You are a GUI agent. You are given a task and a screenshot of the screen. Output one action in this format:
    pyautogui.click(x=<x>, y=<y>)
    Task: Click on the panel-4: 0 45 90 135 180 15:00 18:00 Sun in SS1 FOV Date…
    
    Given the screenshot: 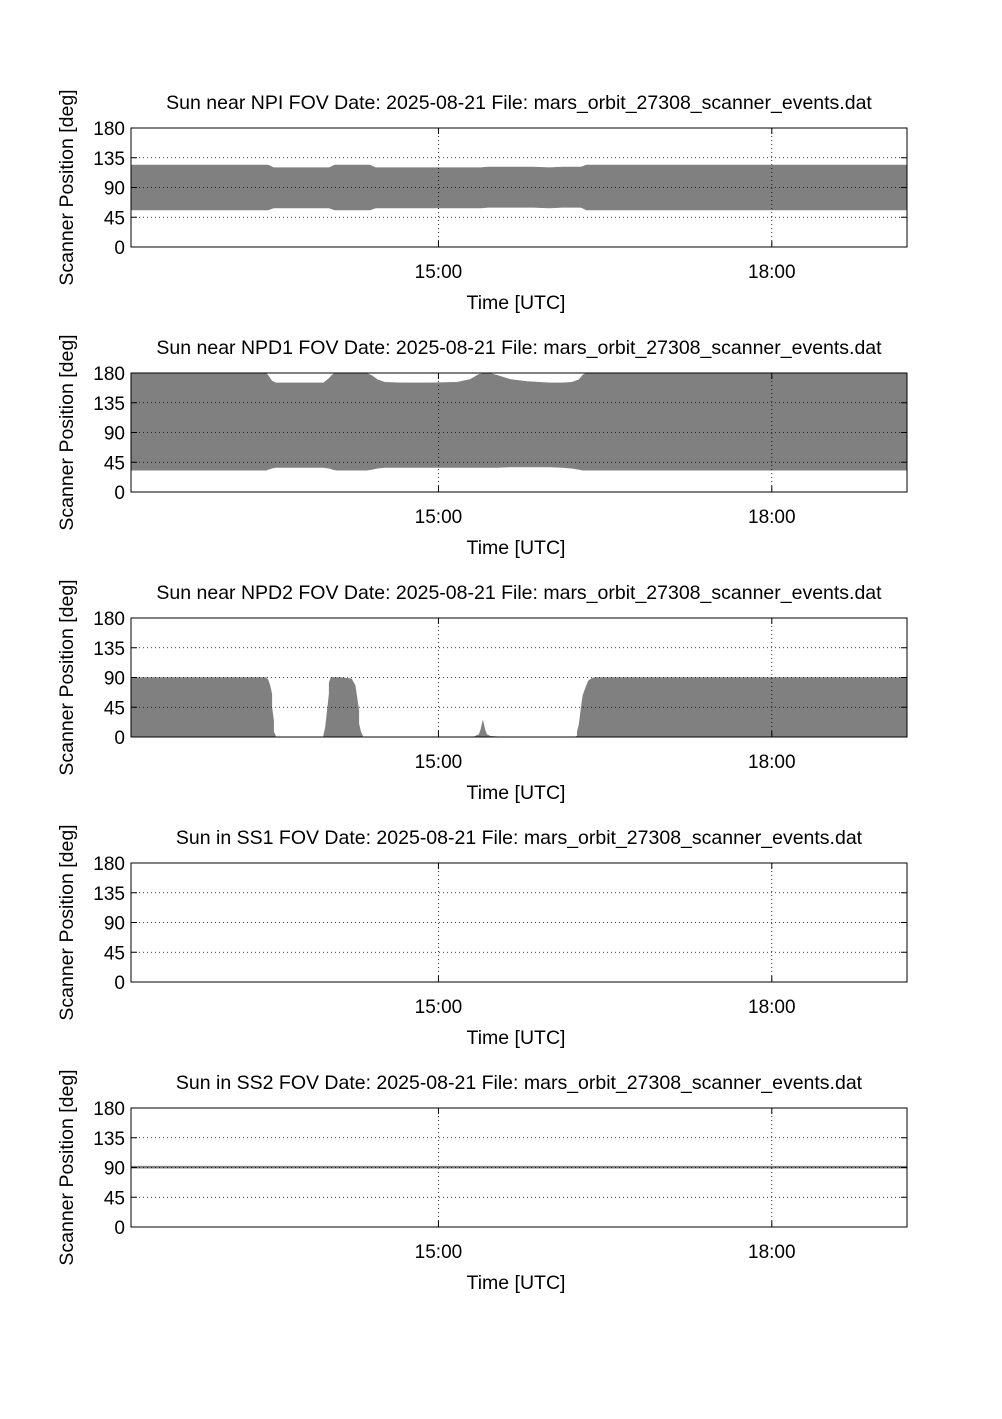 What is the action you would take?
    pyautogui.click(x=482, y=936)
    